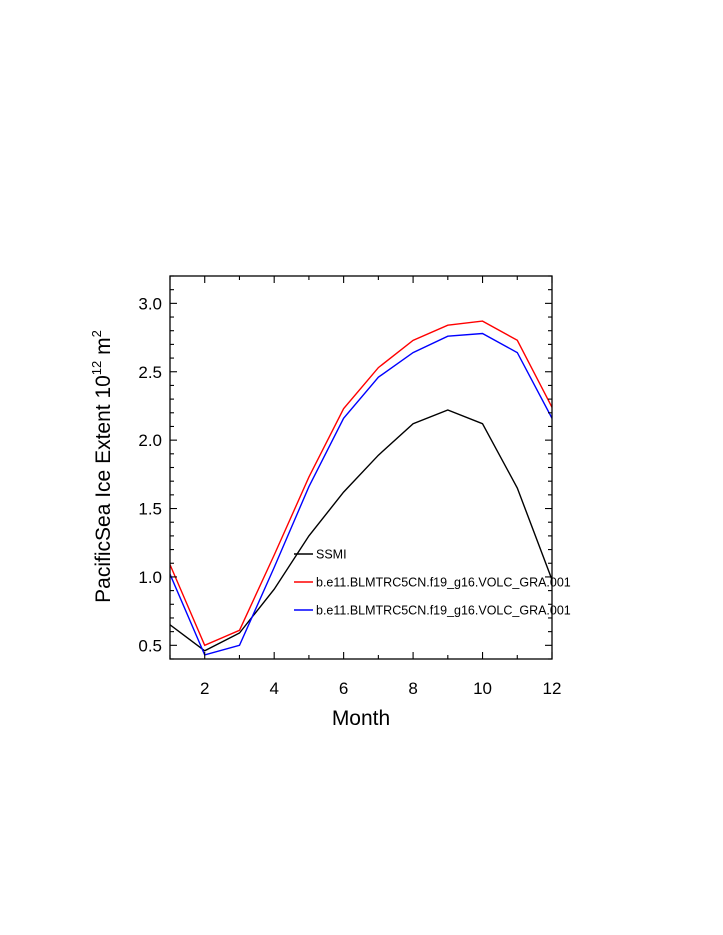 The width and height of the screenshot is (723, 935). What do you see at coordinates (204, 688) in the screenshot?
I see `x-tick-label: 2` at bounding box center [204, 688].